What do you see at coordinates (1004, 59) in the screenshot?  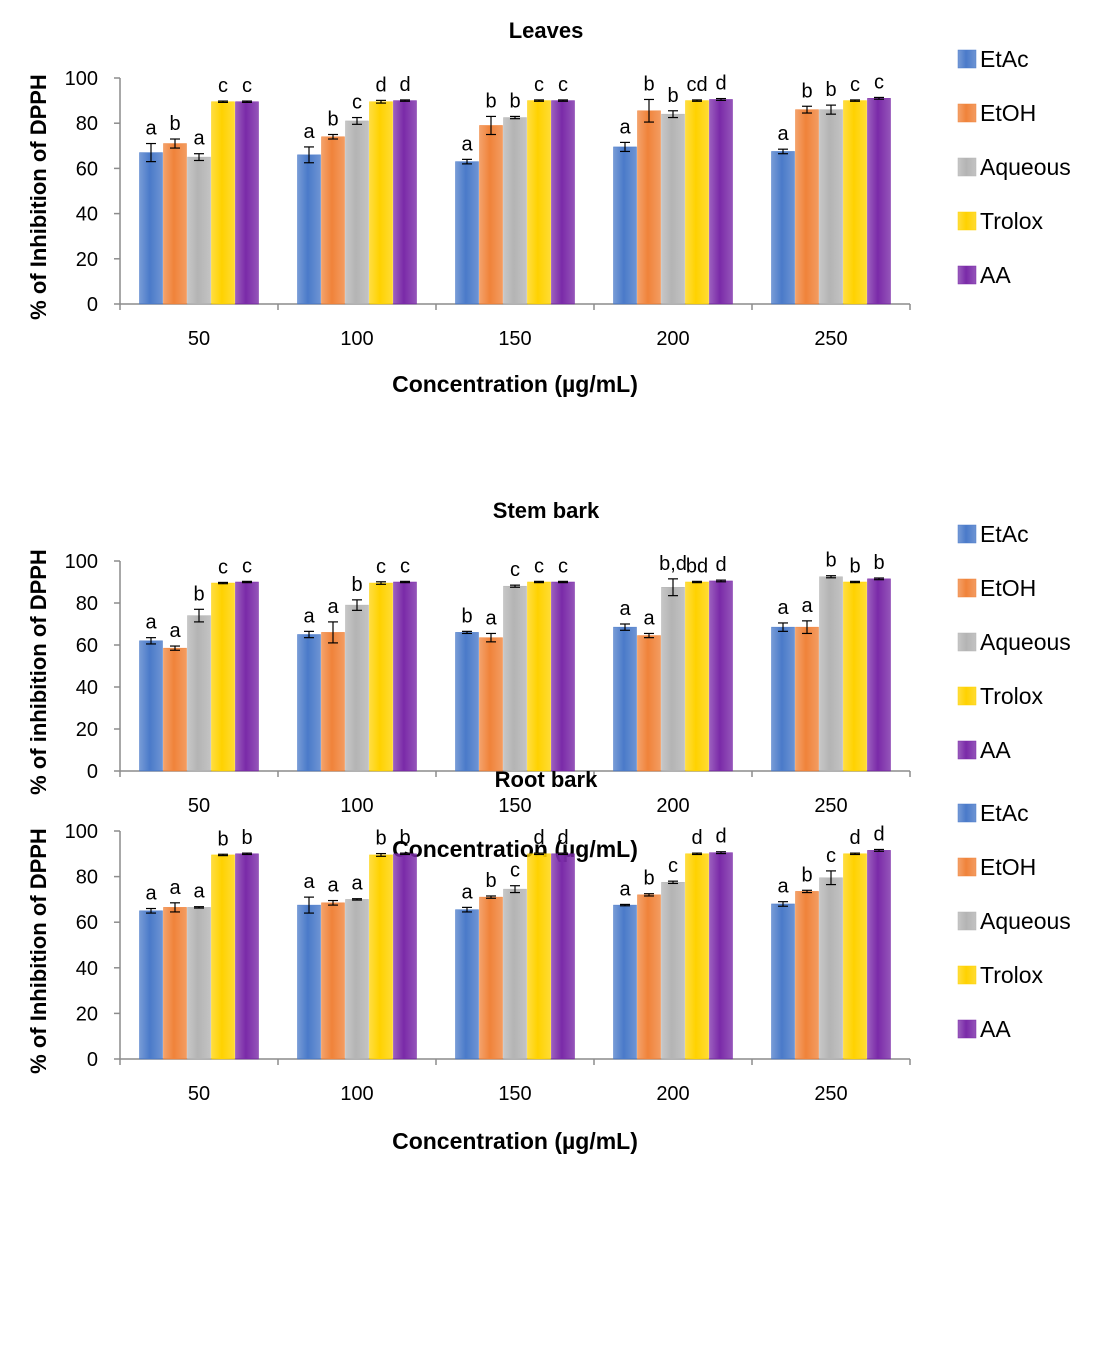 I see `legend-label: EtAc` at bounding box center [1004, 59].